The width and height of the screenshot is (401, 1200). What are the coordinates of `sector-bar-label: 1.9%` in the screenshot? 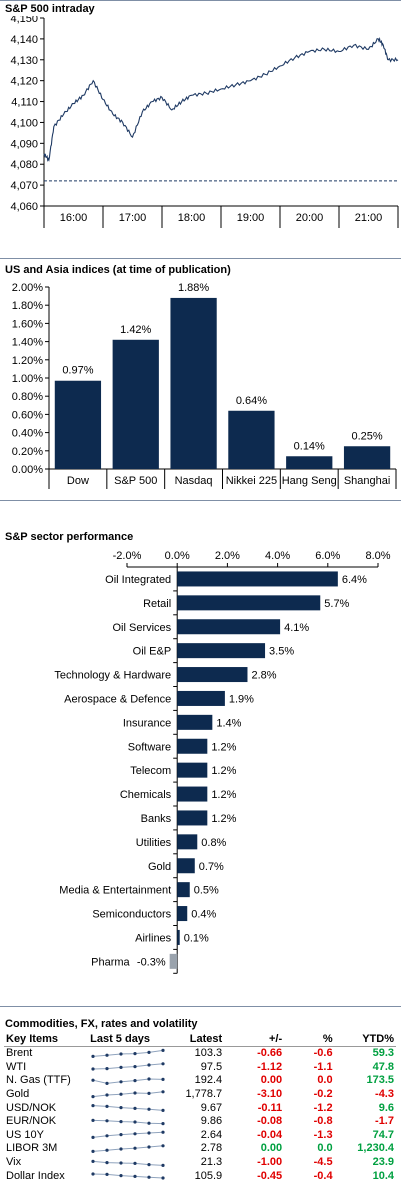 It's located at (241, 699).